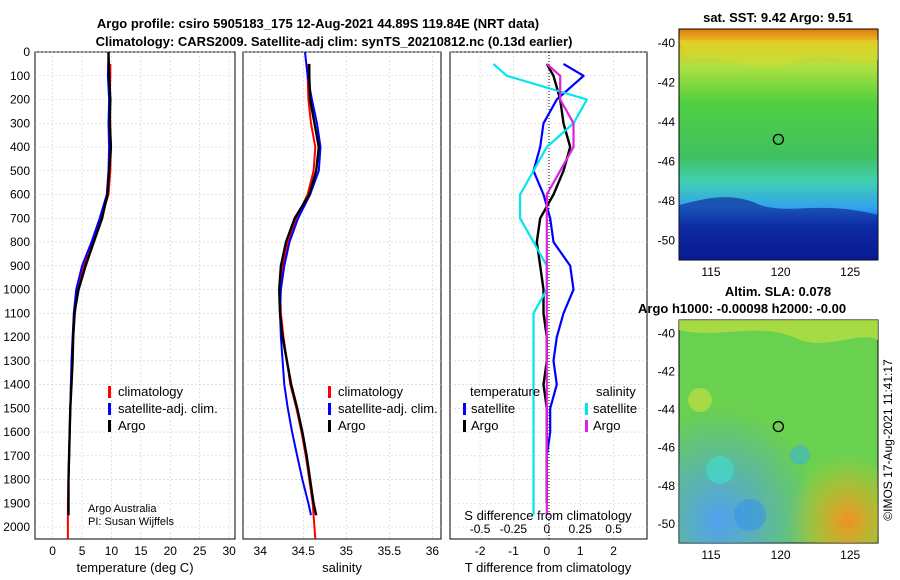 The height and width of the screenshot is (580, 900). Describe the element at coordinates (200, 551) in the screenshot. I see `xtick-label: 25` at that location.